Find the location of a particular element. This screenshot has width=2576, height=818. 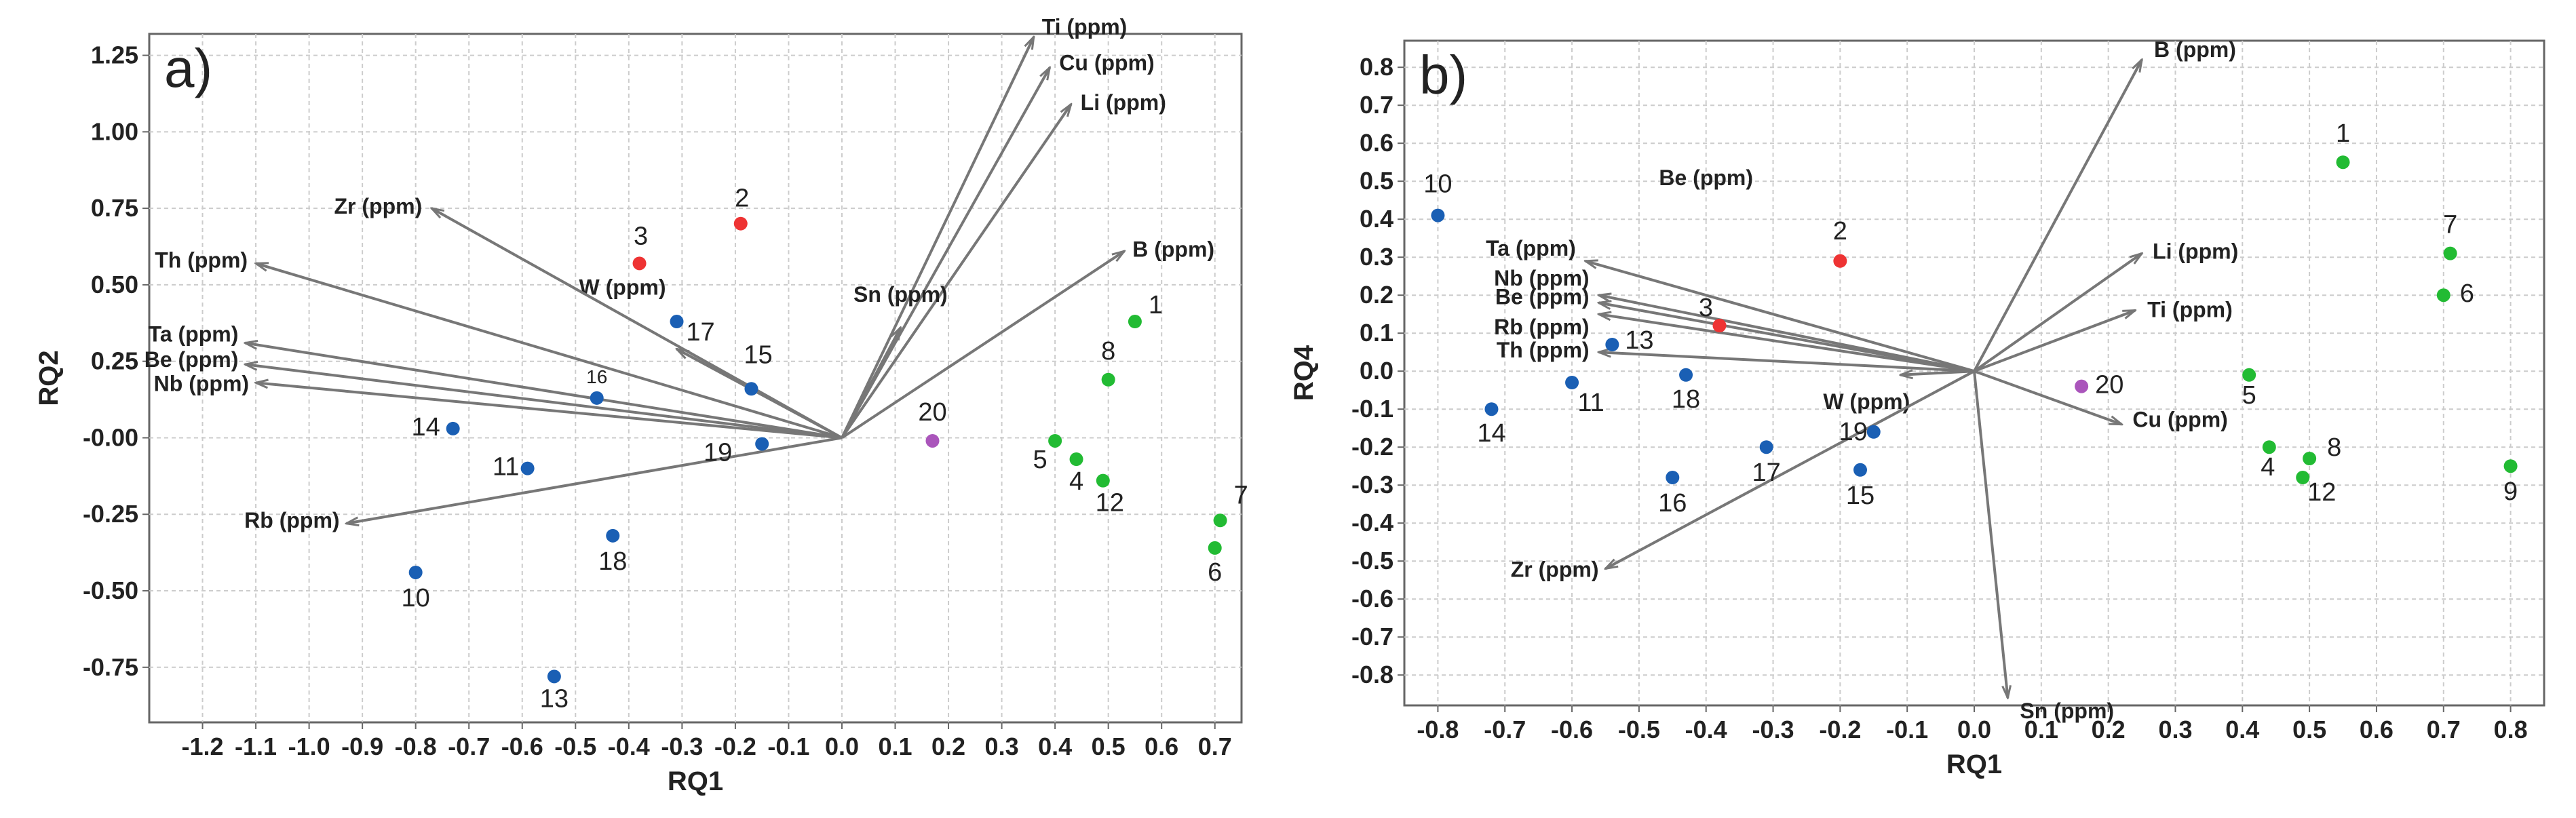

sample-label: 12 is located at coordinates (1110, 503).